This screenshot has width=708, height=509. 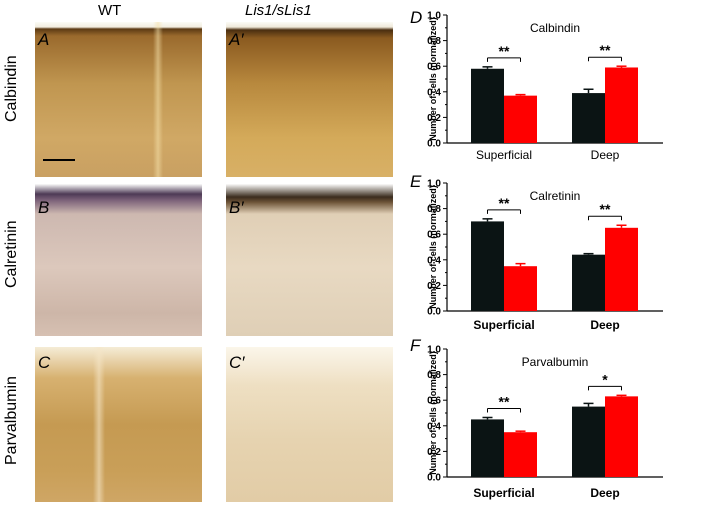 I want to click on micrograph-parvalbumin-mutant: C′, so click(x=309, y=424).